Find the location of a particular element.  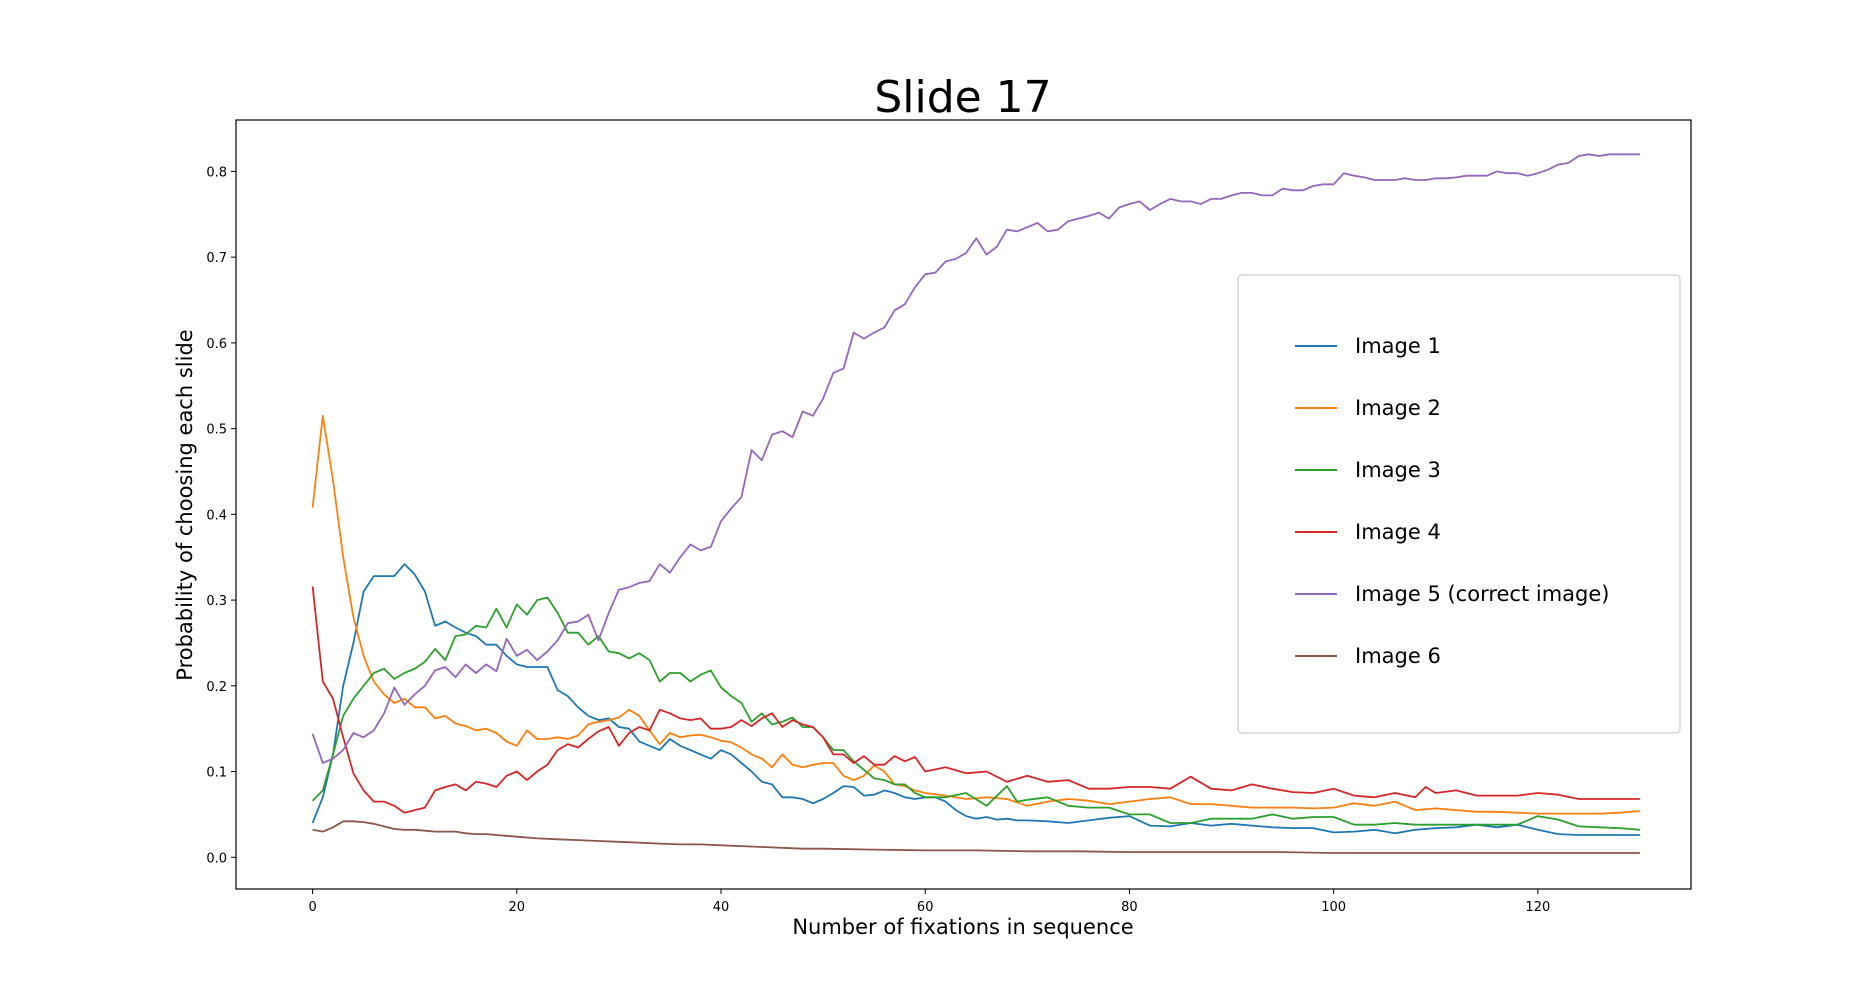

x-tick-label: 100 is located at coordinates (1333, 907).